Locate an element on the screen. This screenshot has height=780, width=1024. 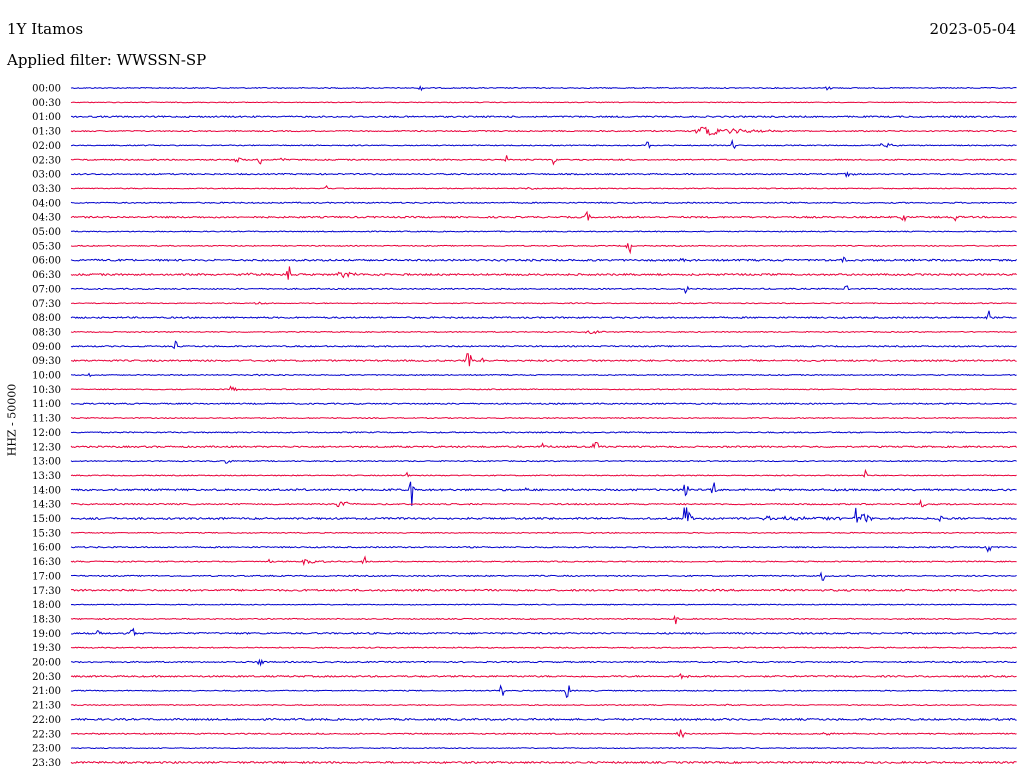
row-time-label: 21:00 is located at coordinates (46, 691).